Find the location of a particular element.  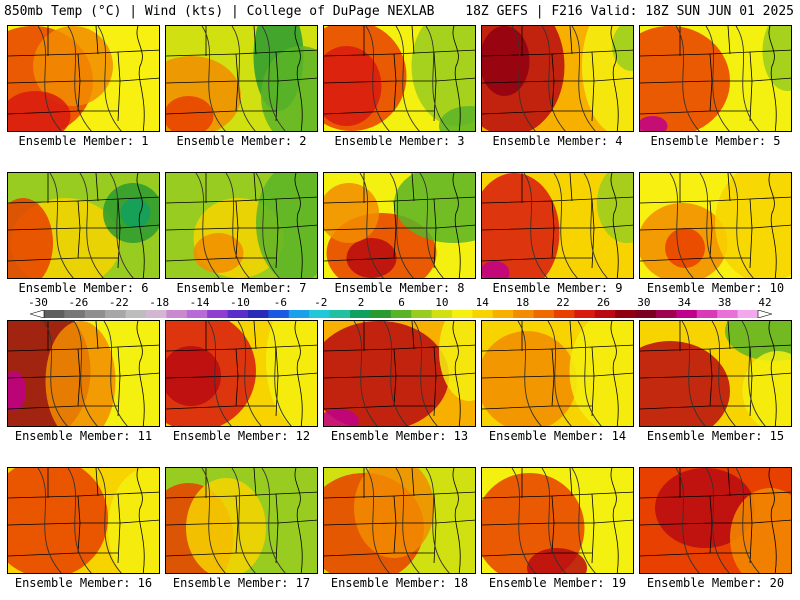

ensemble-member-label: Ensemble Member: 20 is located at coordinates (715, 583).